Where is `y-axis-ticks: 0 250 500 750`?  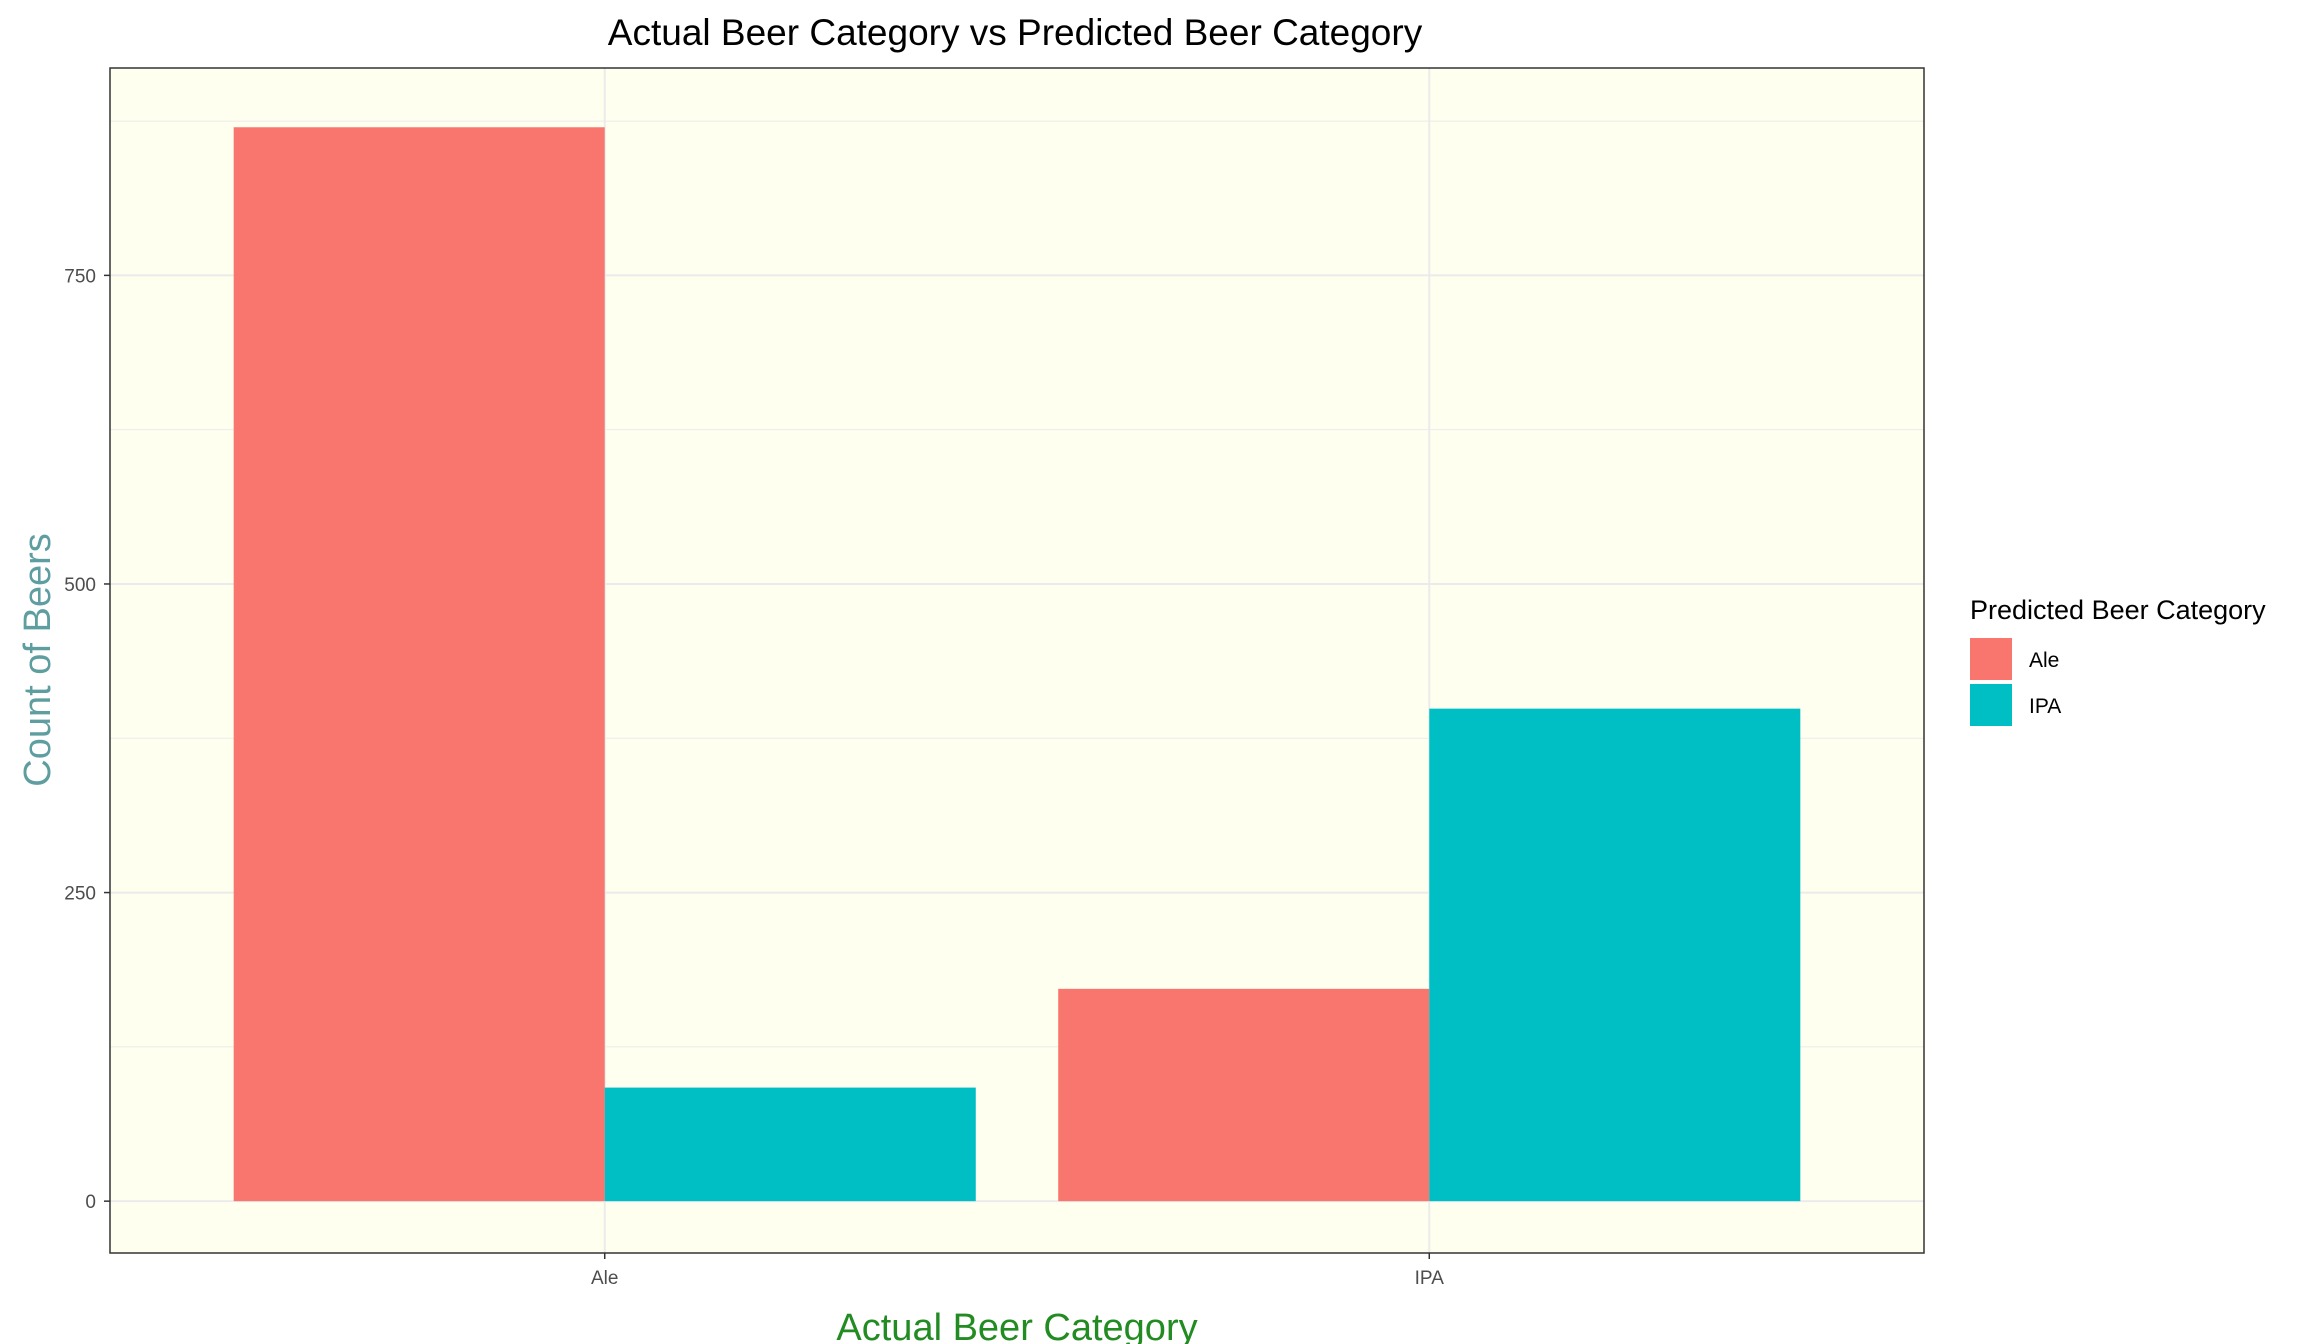
y-axis-ticks: 0 250 500 750 is located at coordinates (87, 739).